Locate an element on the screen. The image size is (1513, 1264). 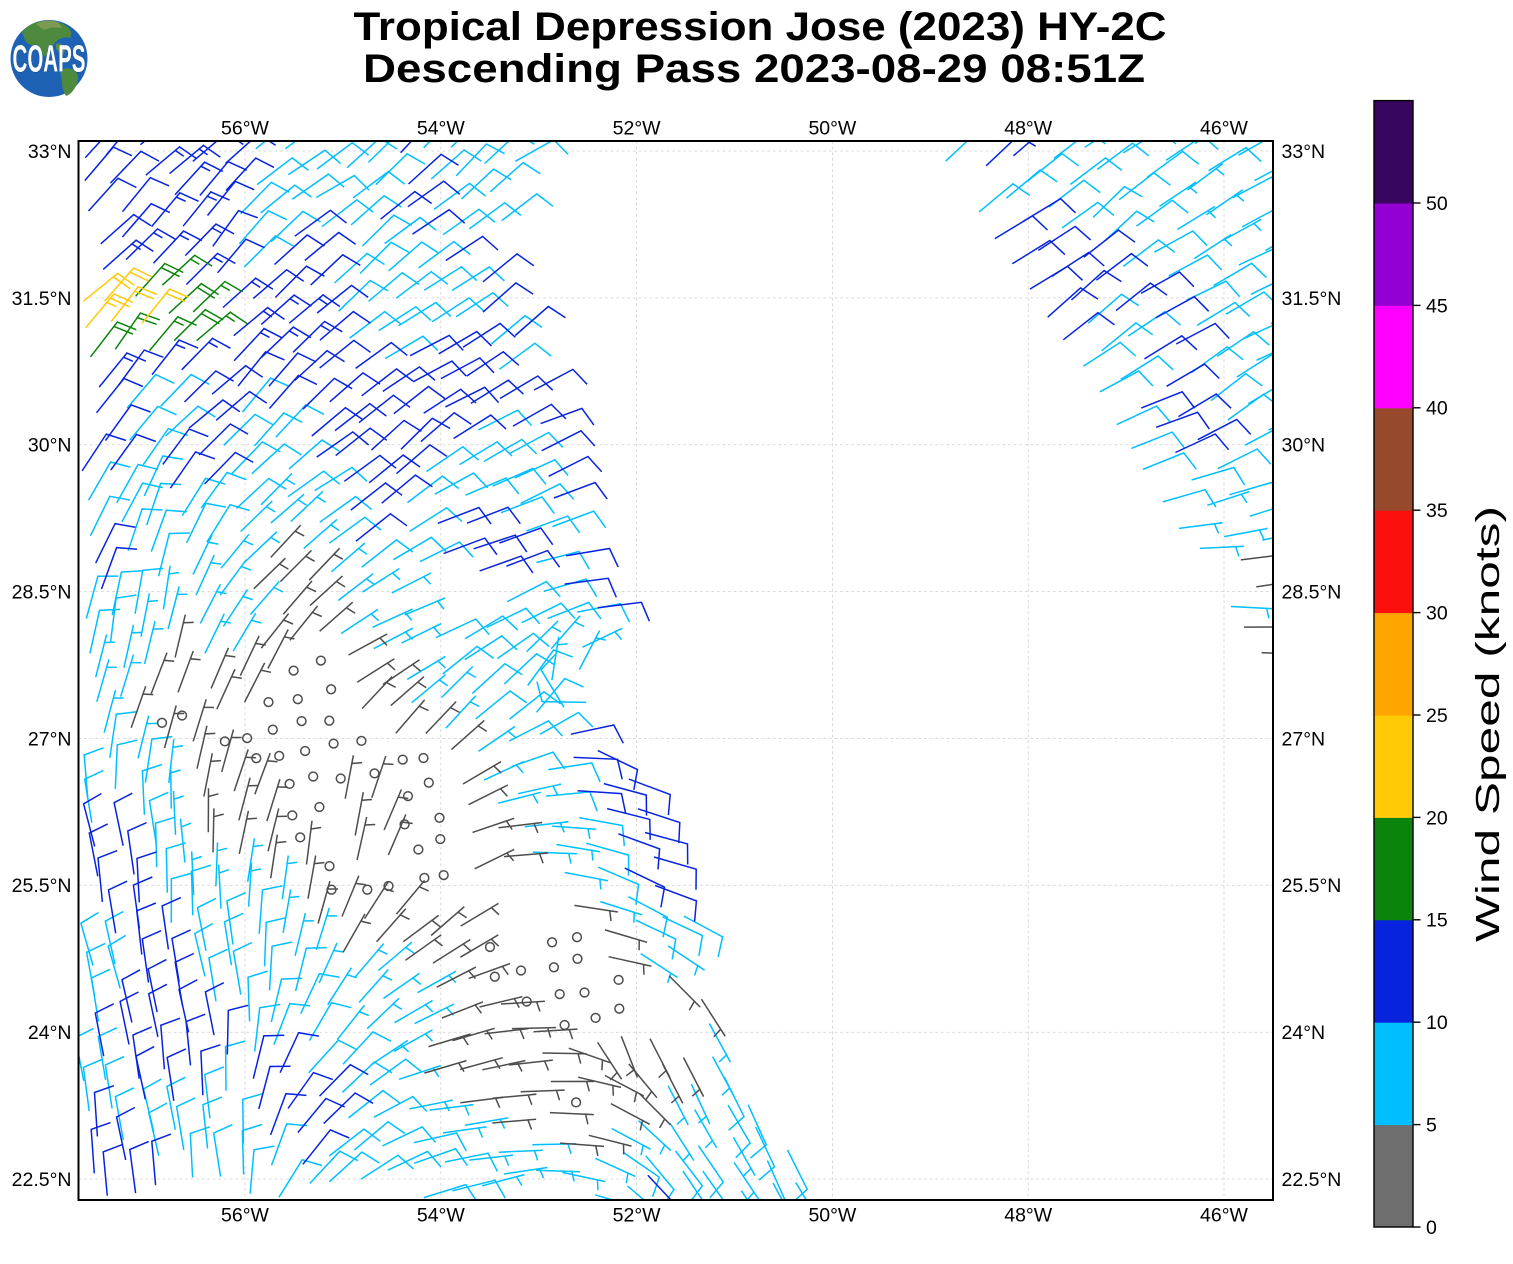
svg-text: 30 is located at coordinates (1437, 614).